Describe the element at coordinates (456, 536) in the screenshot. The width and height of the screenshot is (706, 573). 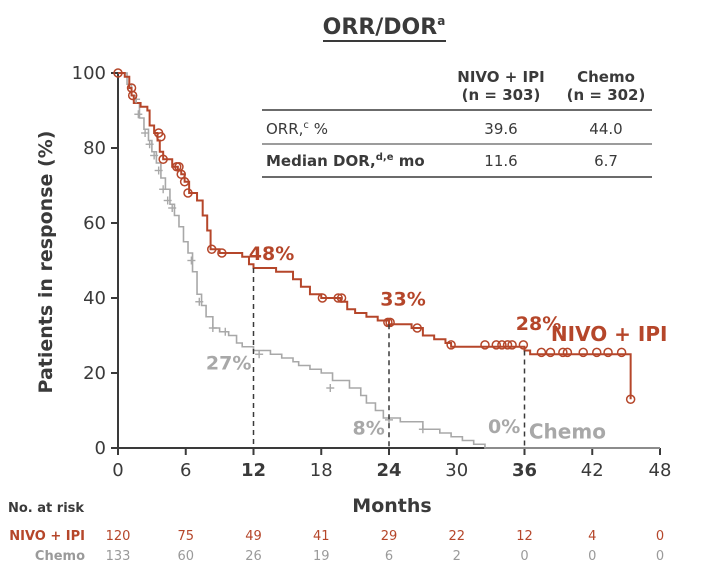
I see `at-risk-nivo: 22` at that location.